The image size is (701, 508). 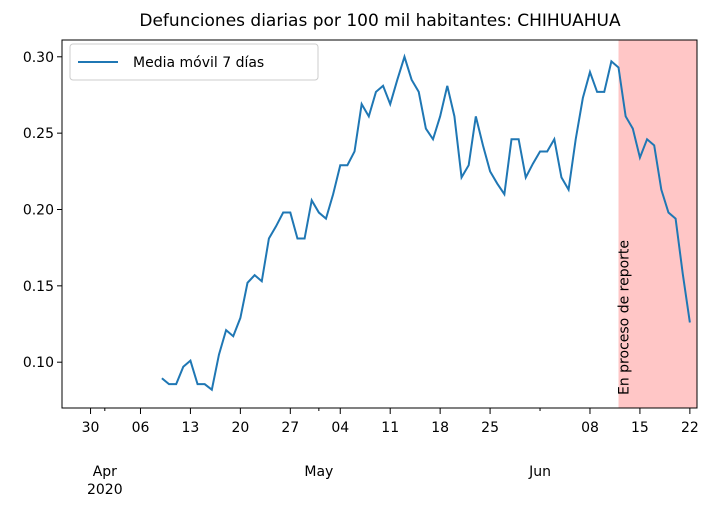 What do you see at coordinates (105, 472) in the screenshot?
I see `month-label: Apr` at bounding box center [105, 472].